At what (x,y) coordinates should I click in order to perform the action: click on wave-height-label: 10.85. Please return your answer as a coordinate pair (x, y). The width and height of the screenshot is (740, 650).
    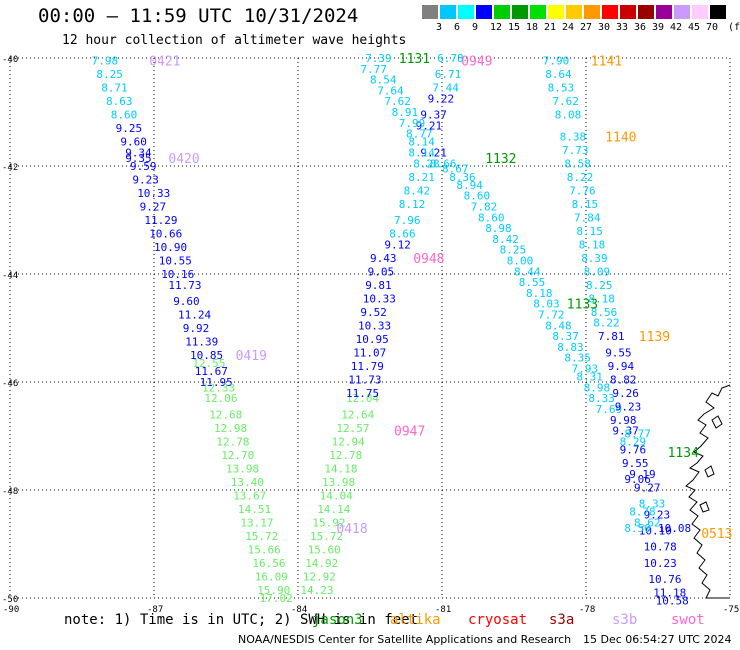
    Looking at the image, I should click on (206, 355).